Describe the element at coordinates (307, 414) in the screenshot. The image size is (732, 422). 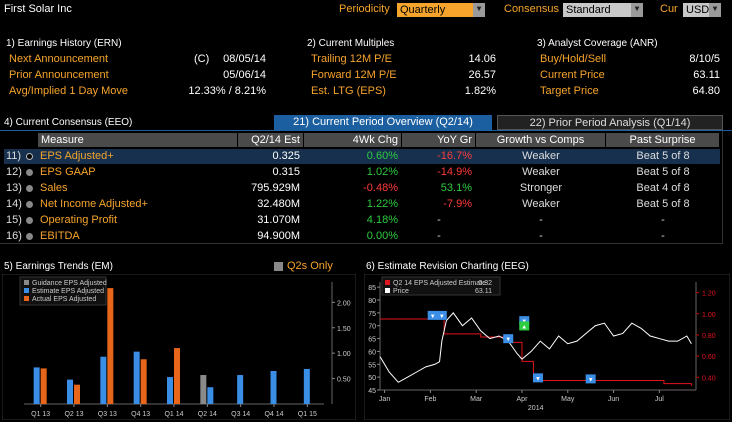
I see `x-tick-label: Q1 15` at that location.